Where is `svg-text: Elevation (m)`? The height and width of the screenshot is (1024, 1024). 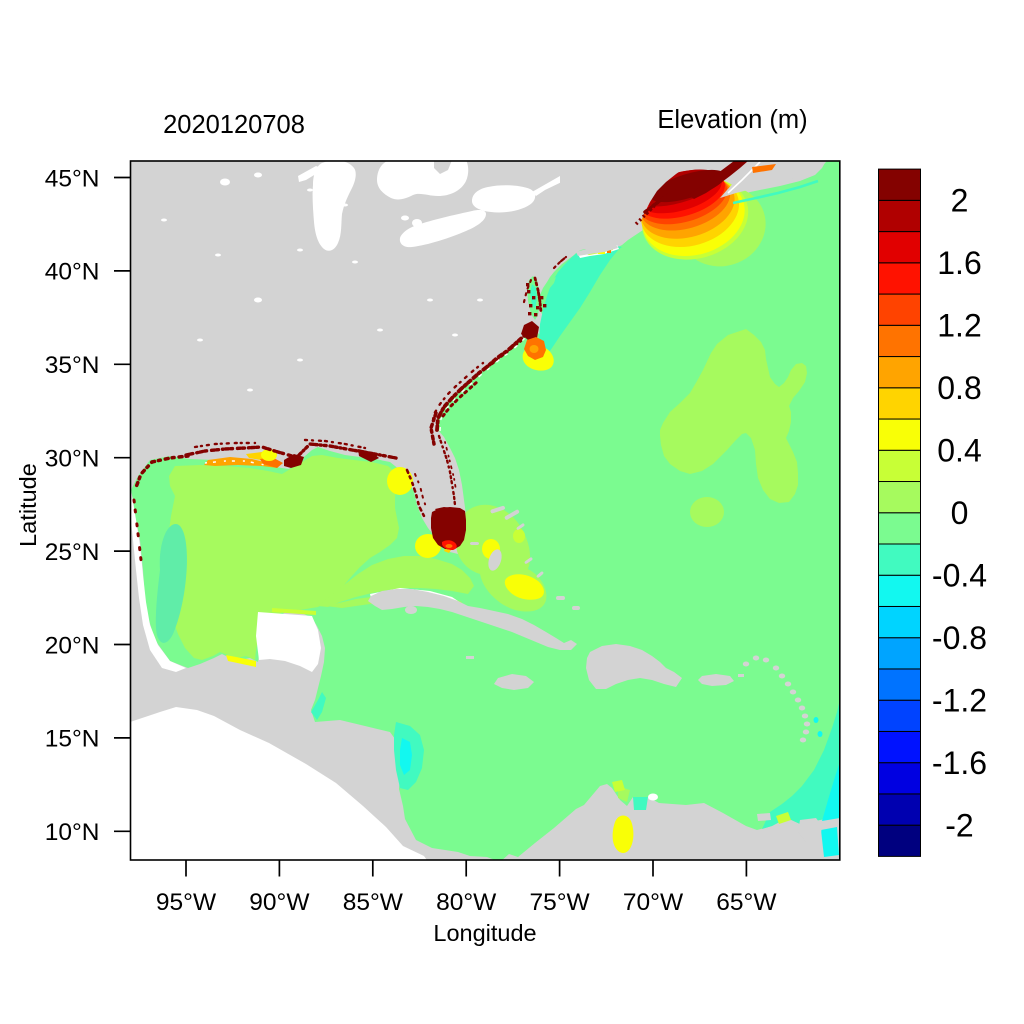 svg-text: Elevation (m) is located at coordinates (732, 120).